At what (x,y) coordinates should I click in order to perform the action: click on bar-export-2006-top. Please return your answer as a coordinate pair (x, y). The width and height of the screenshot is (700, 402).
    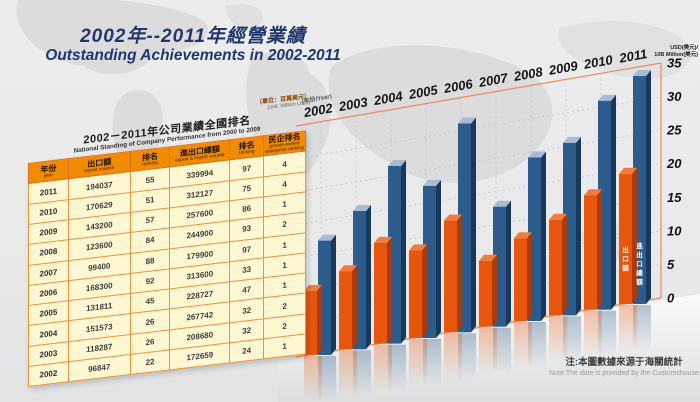
    Looking at the image, I should click on (453, 217).